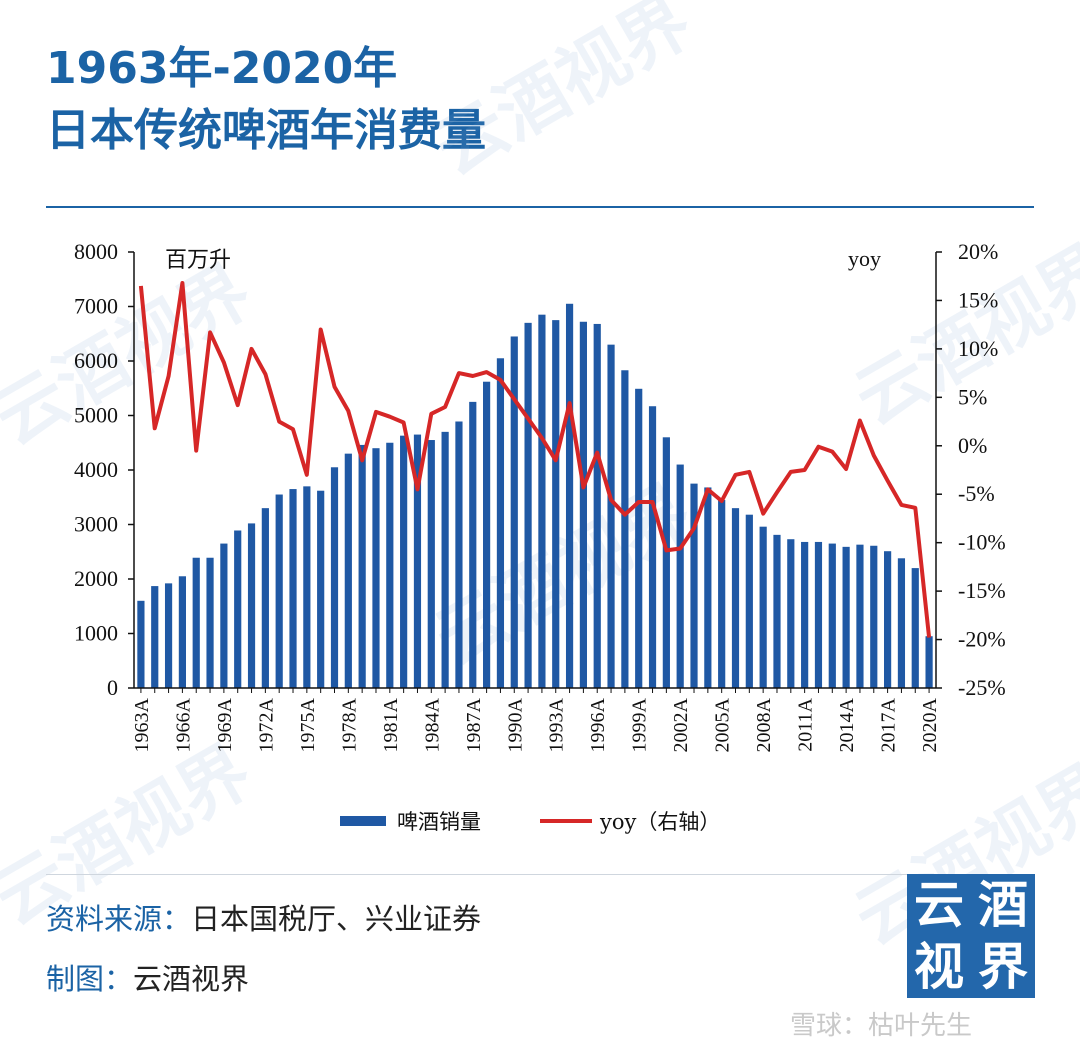 The height and width of the screenshot is (1057, 1080). Describe the element at coordinates (196, 622) in the screenshot. I see `bar-1967` at that location.